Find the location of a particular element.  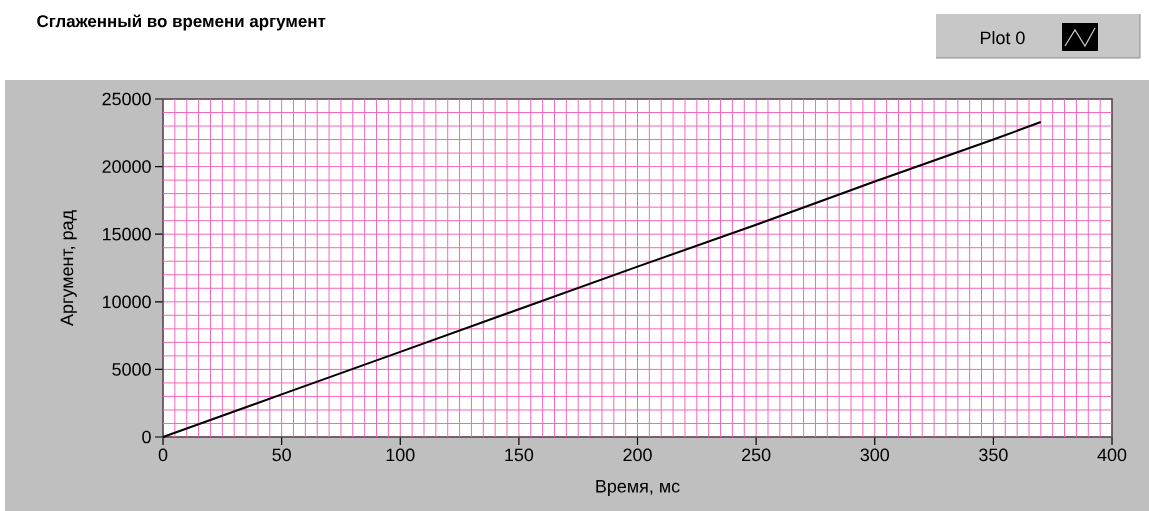

y-tick-label: 0 is located at coordinates (146, 437).